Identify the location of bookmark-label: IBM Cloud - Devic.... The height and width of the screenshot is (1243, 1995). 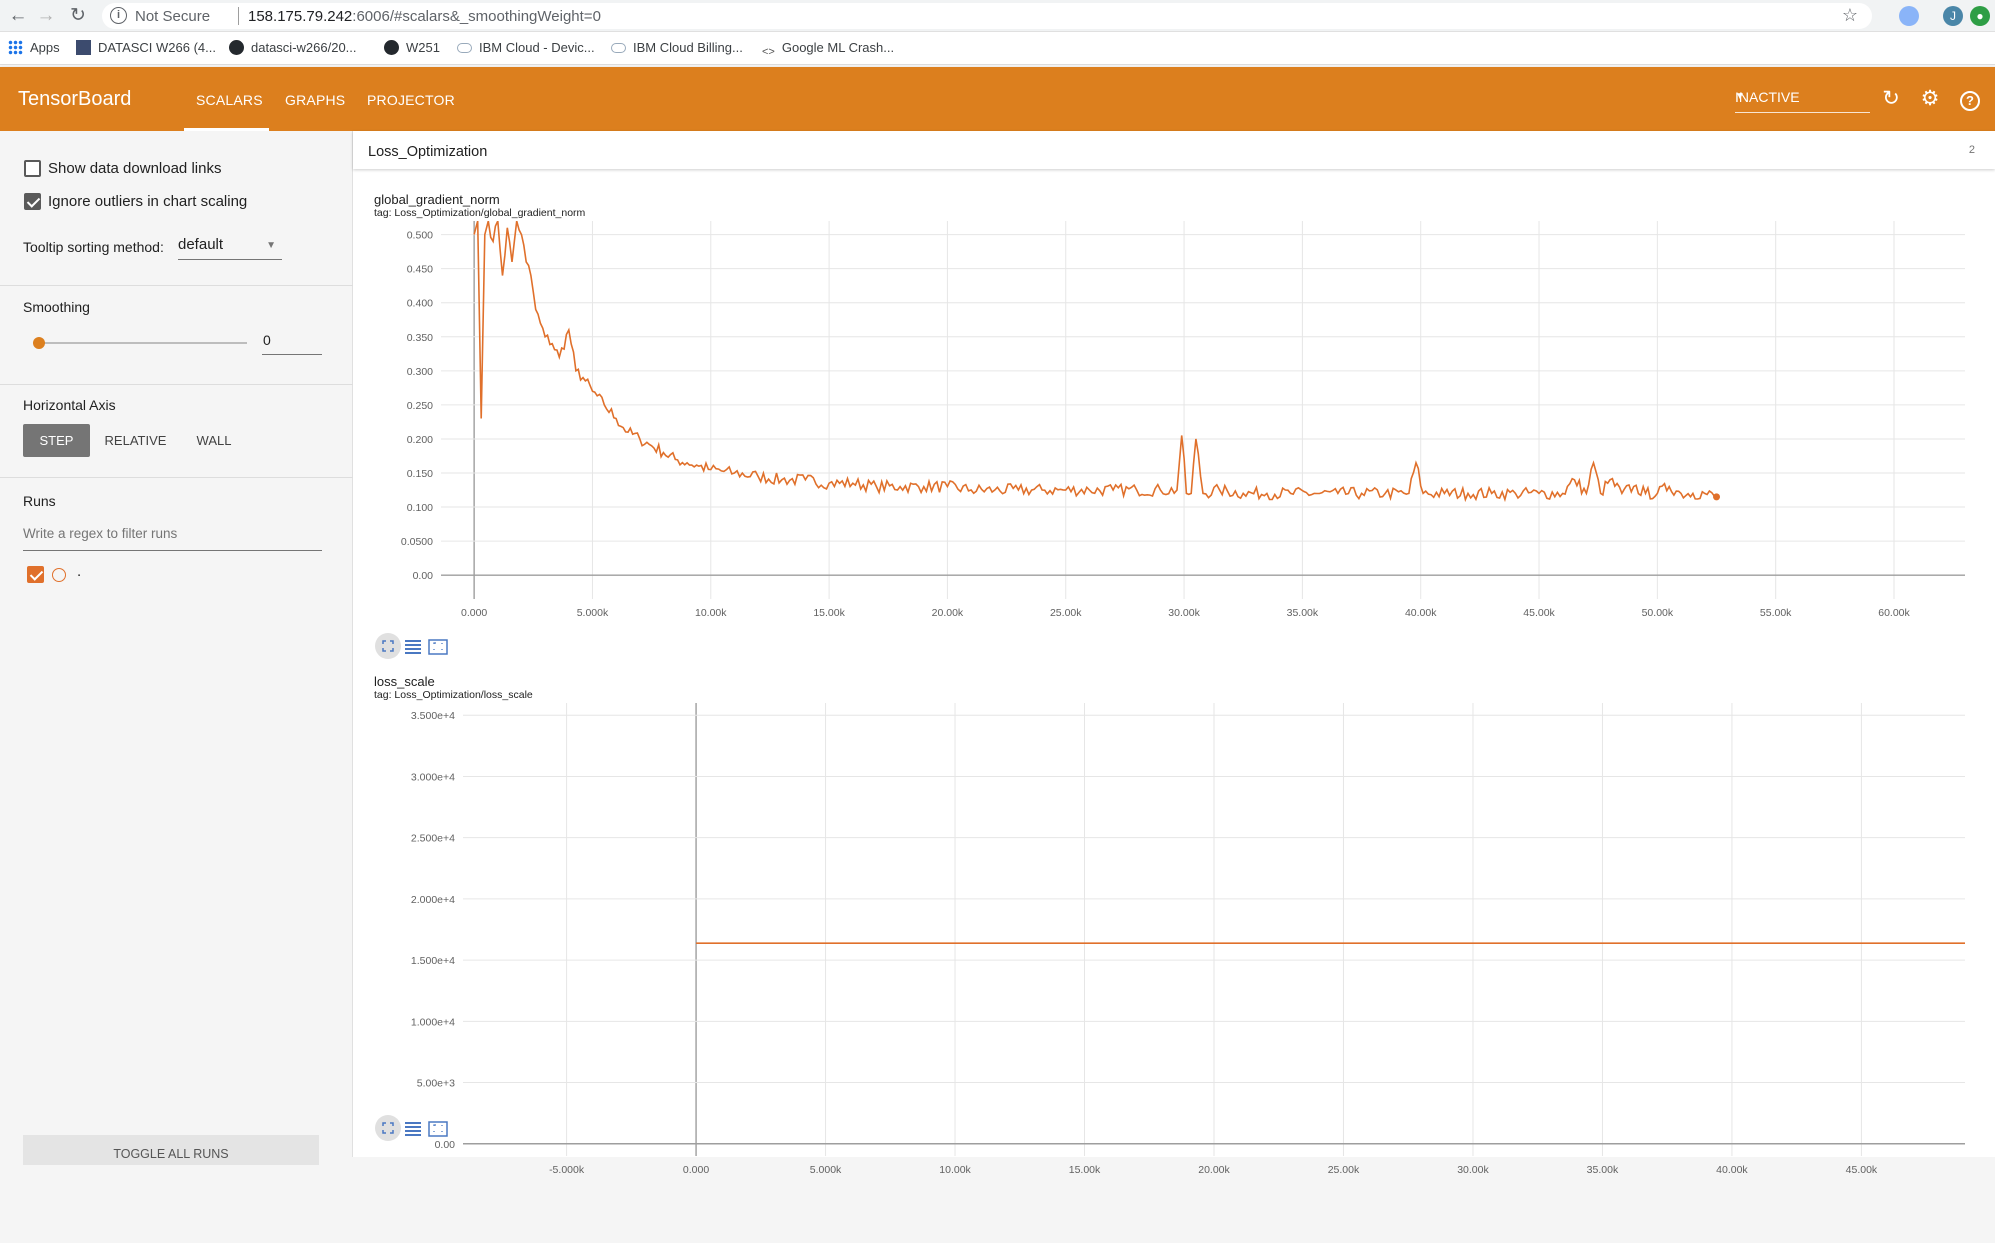
(537, 47).